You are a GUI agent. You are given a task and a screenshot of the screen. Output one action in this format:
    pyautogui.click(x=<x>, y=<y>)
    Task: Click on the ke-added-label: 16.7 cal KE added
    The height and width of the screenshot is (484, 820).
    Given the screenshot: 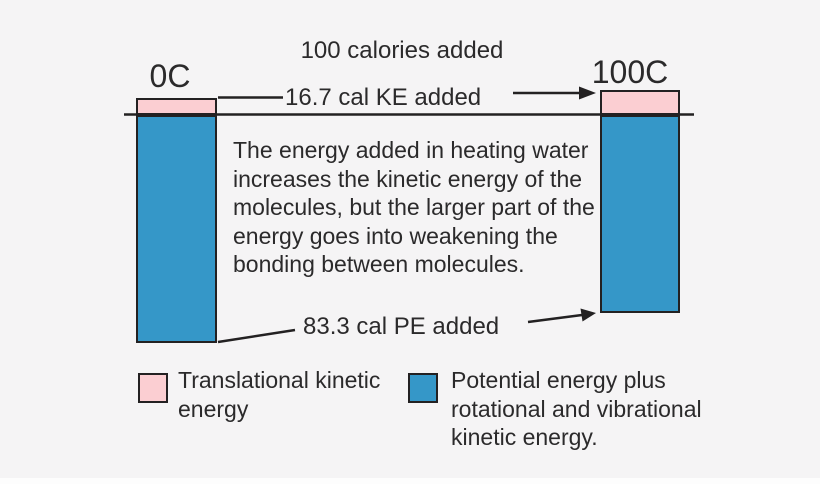 What is the action you would take?
    pyautogui.click(x=383, y=97)
    